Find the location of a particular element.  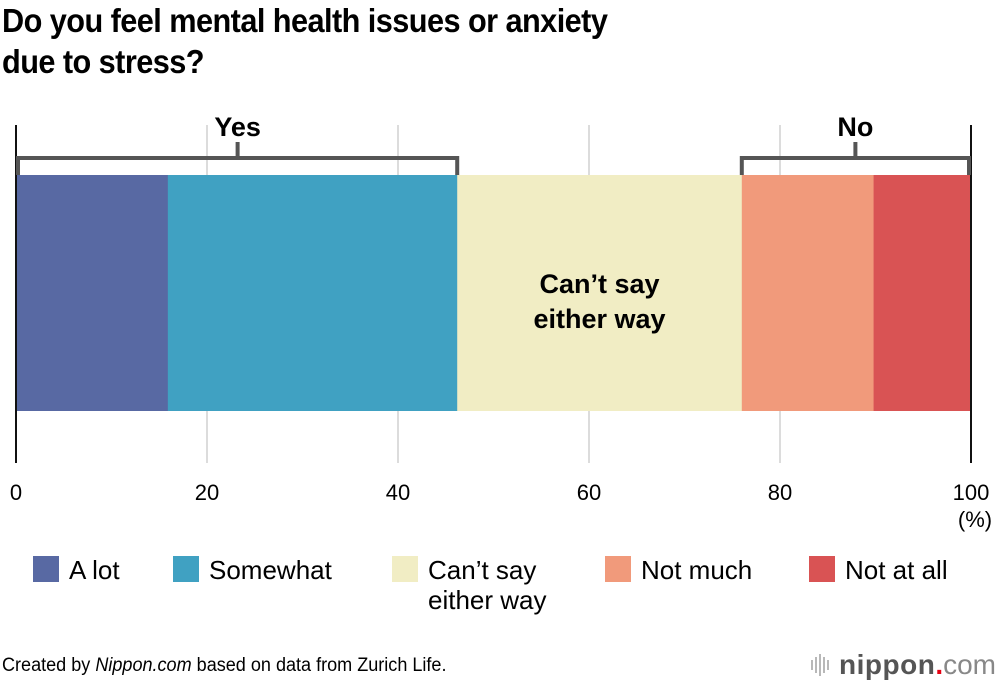

segment-label-line-2: either way is located at coordinates (599, 319).